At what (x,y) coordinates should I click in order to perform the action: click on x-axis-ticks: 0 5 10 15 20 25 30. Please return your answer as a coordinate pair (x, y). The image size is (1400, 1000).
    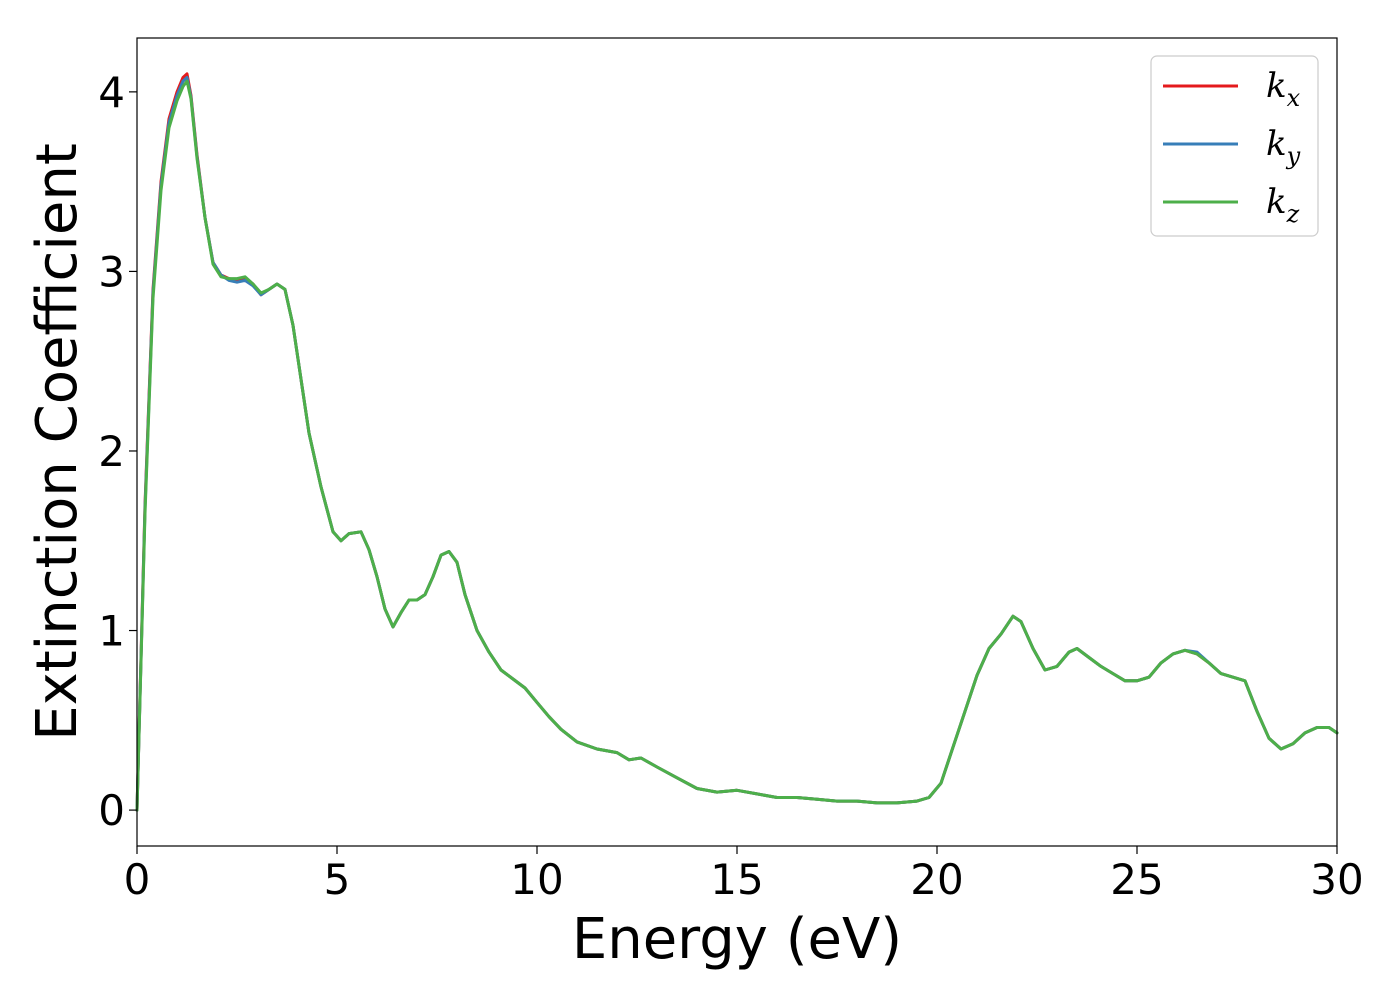
    Looking at the image, I should click on (744, 875).